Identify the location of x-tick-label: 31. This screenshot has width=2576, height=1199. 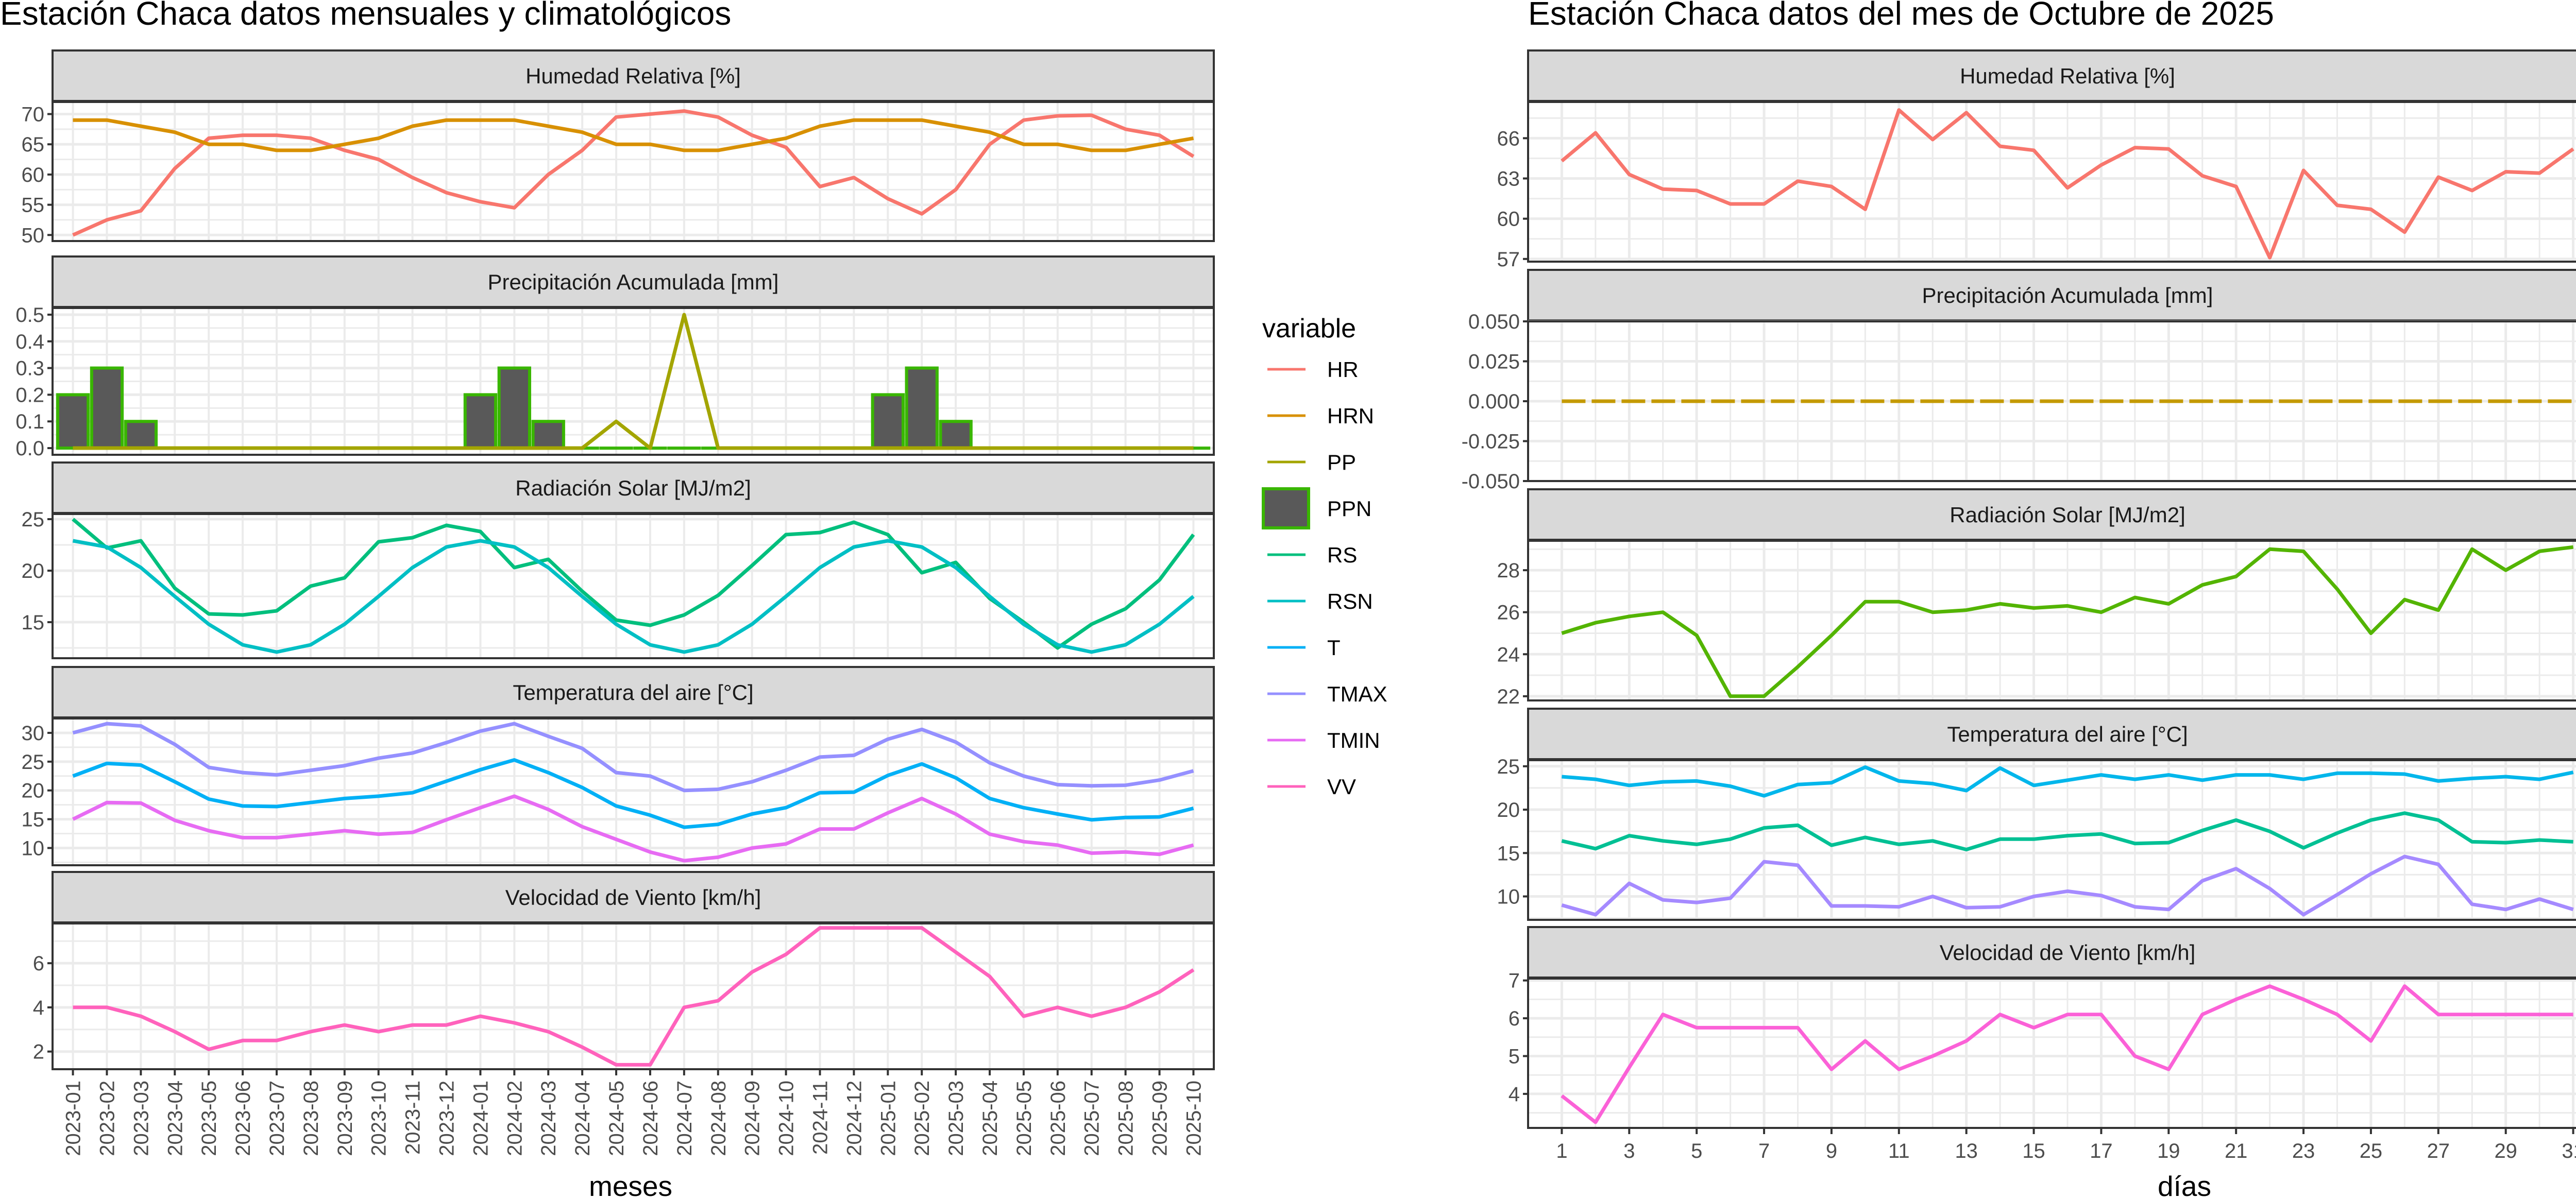
(2569, 1151).